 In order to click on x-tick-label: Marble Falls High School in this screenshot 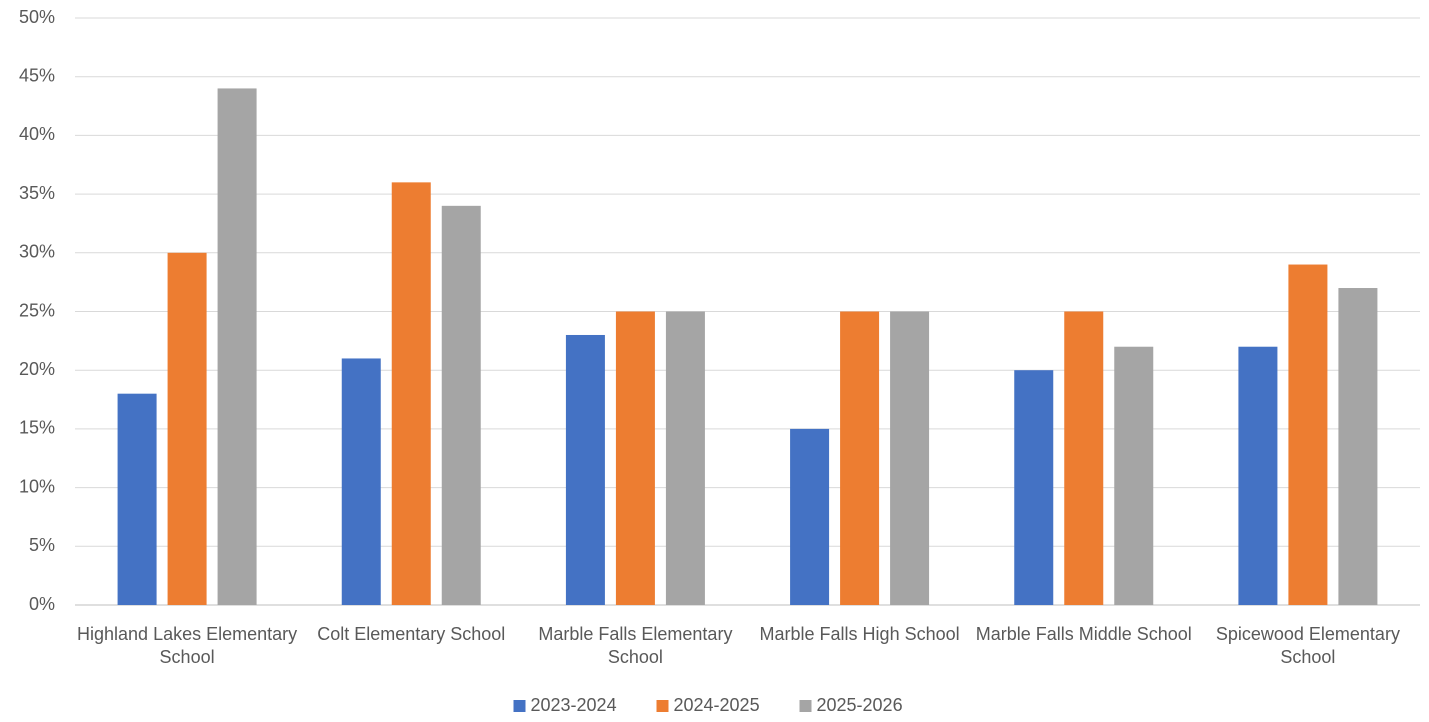, I will do `click(859, 634)`.